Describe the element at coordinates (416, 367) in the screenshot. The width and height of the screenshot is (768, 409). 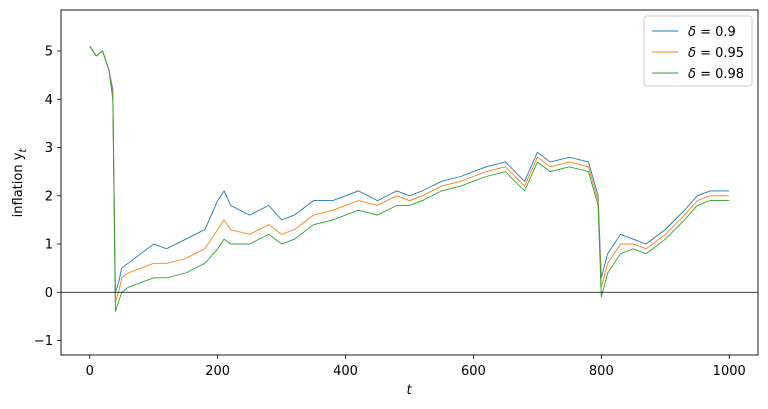
I see `x-axis: 0 200 400 600 800 1000` at that location.